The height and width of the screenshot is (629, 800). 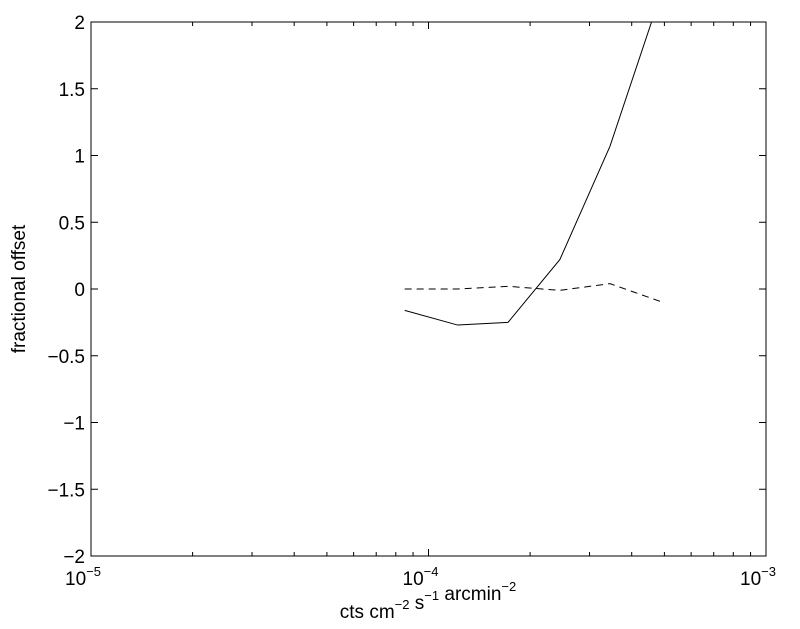 I want to click on x-axis-label-text: s, so click(x=416, y=603).